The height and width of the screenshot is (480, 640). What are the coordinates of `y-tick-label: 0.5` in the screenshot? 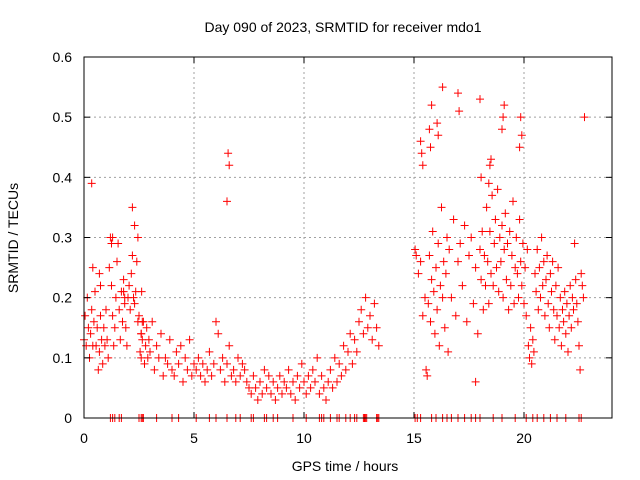 It's located at (63, 117).